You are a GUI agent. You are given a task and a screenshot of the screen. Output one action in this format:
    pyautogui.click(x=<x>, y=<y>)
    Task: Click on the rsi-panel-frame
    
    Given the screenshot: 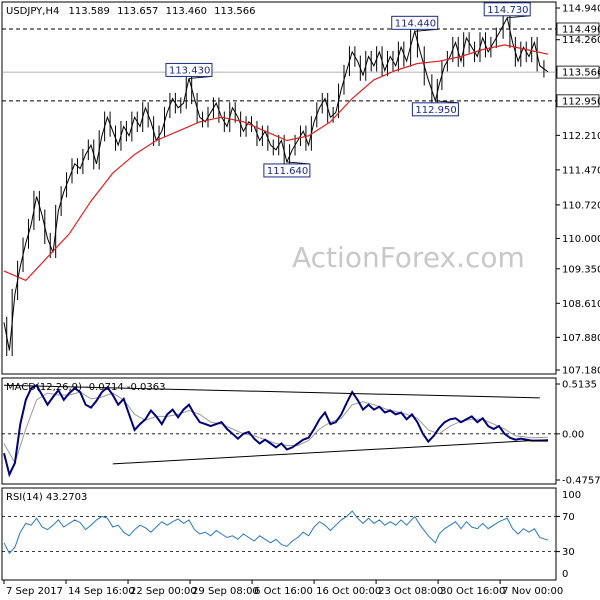 What is the action you would take?
    pyautogui.click(x=279, y=534)
    